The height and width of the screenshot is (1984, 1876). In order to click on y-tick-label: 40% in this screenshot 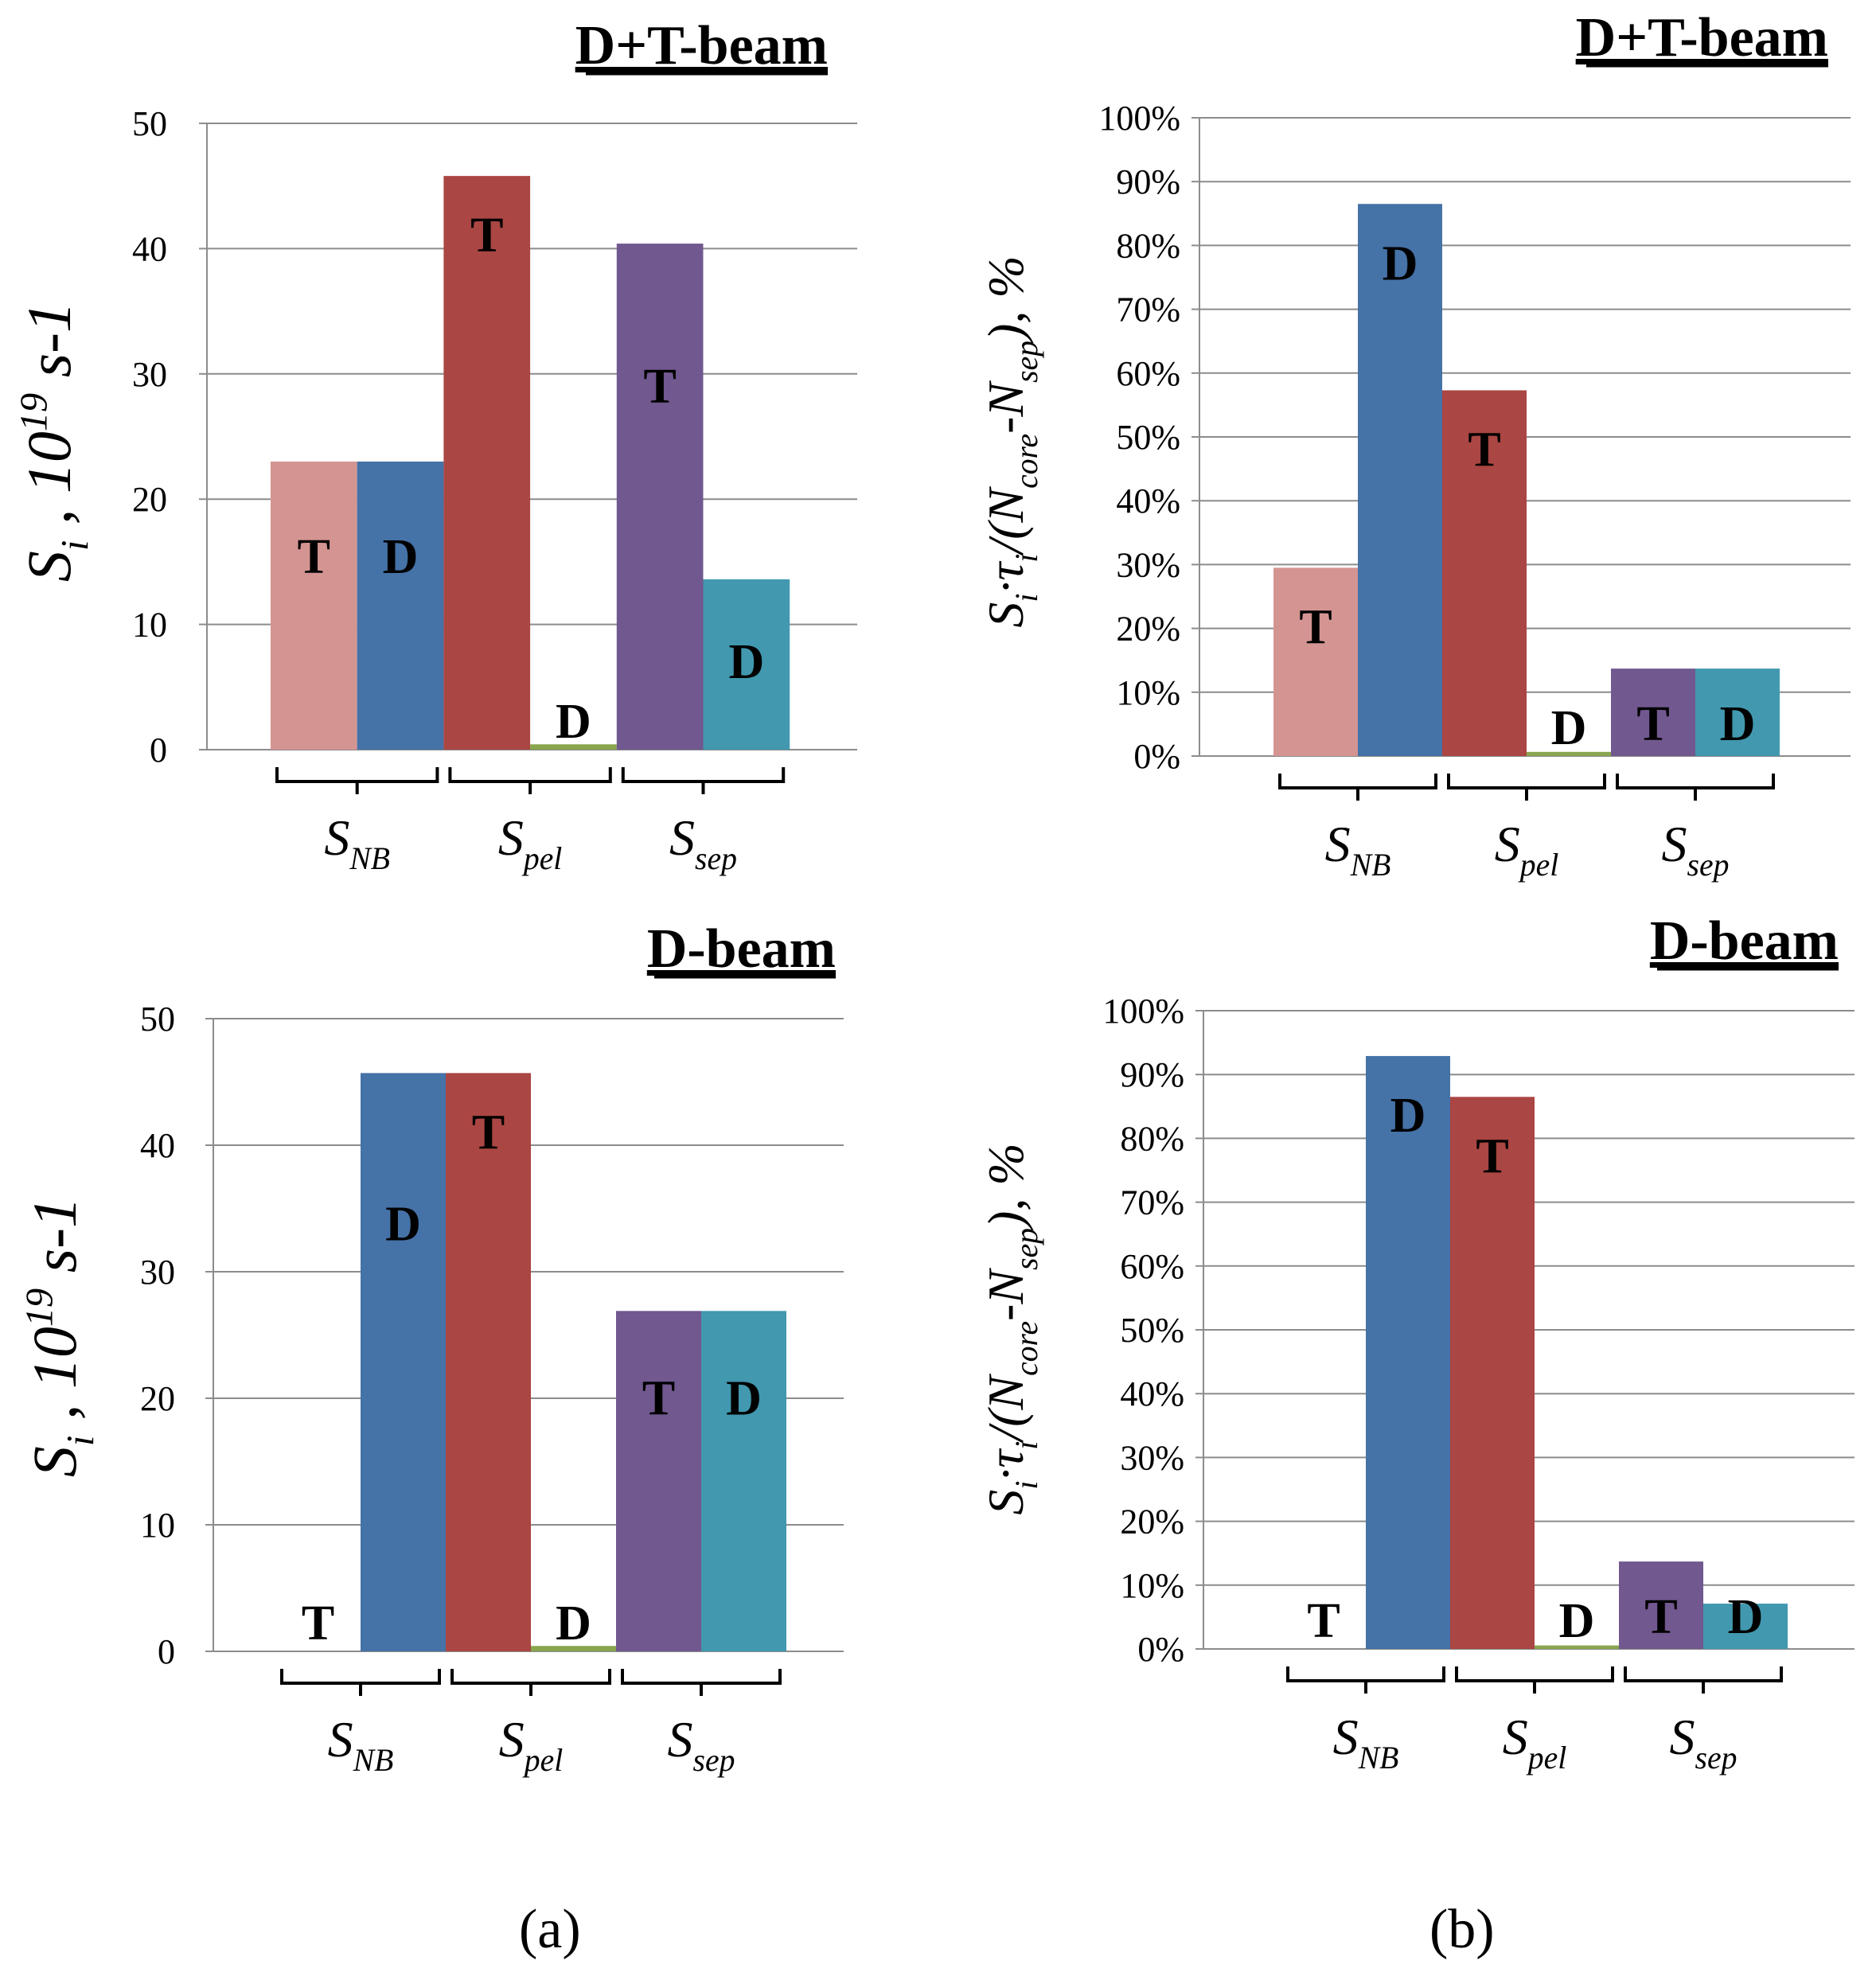, I will do `click(1148, 501)`.